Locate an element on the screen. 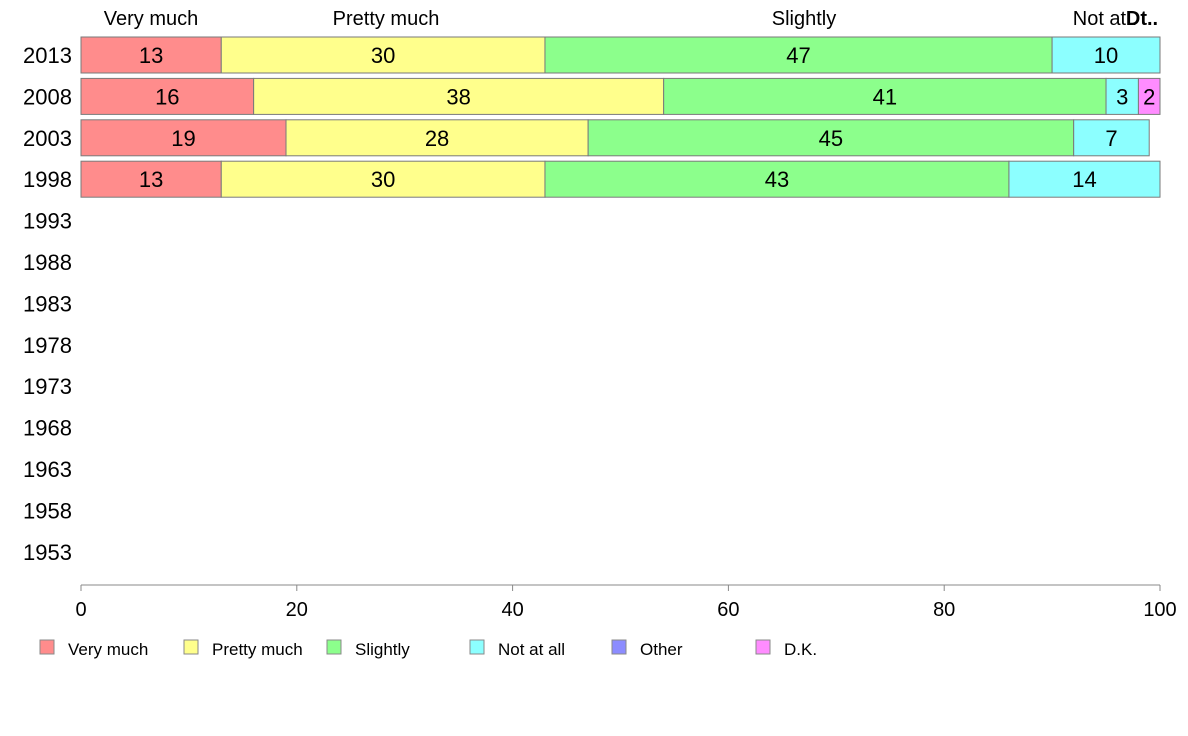 The height and width of the screenshot is (736, 1188). x-tick-label: 80 is located at coordinates (944, 610).